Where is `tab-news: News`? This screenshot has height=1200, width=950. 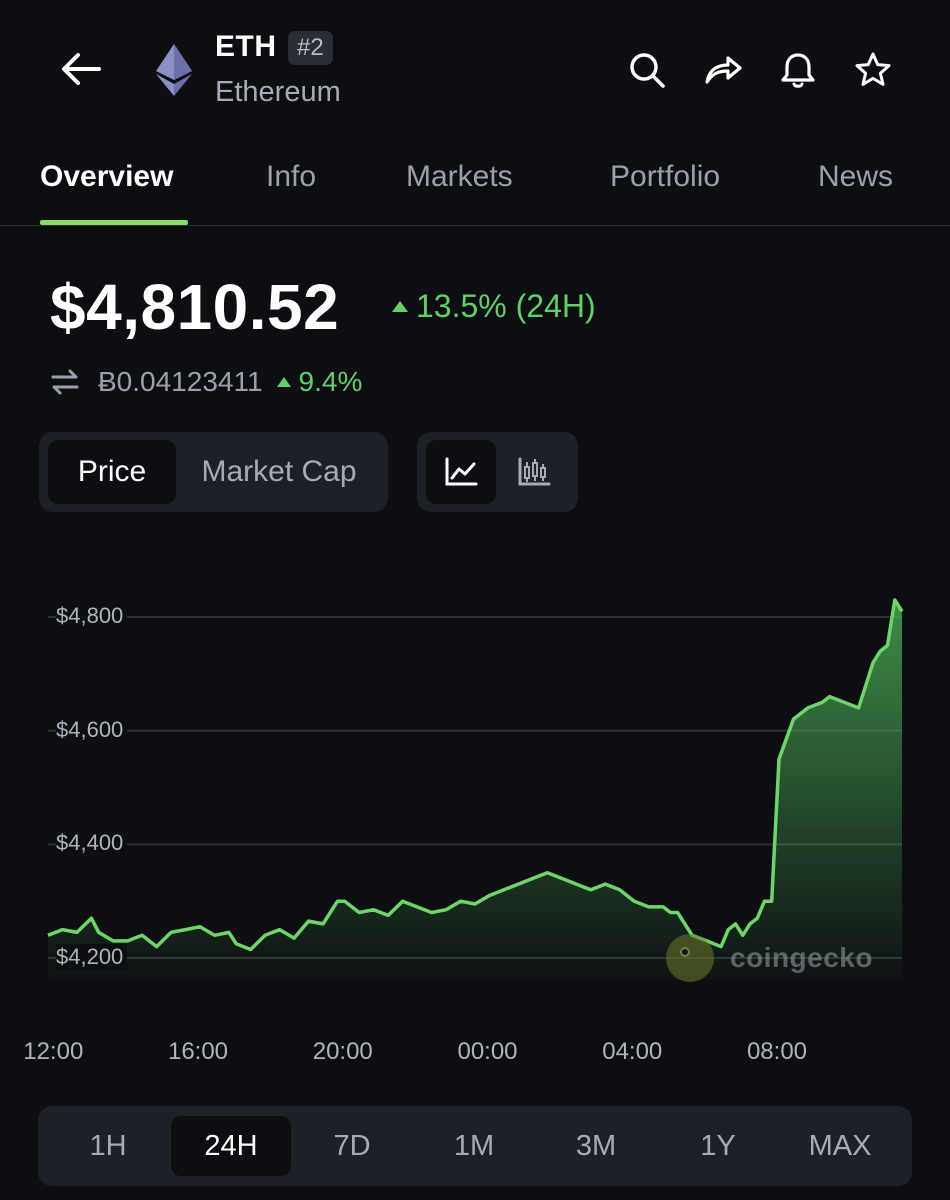 tab-news: News is located at coordinates (856, 176).